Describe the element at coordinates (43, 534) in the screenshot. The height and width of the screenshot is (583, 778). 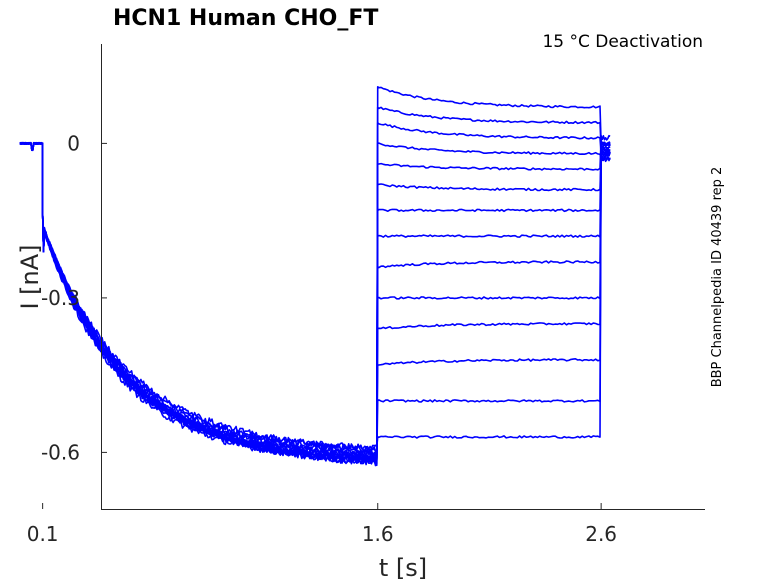
I see `x-tick-label: 0.1` at that location.